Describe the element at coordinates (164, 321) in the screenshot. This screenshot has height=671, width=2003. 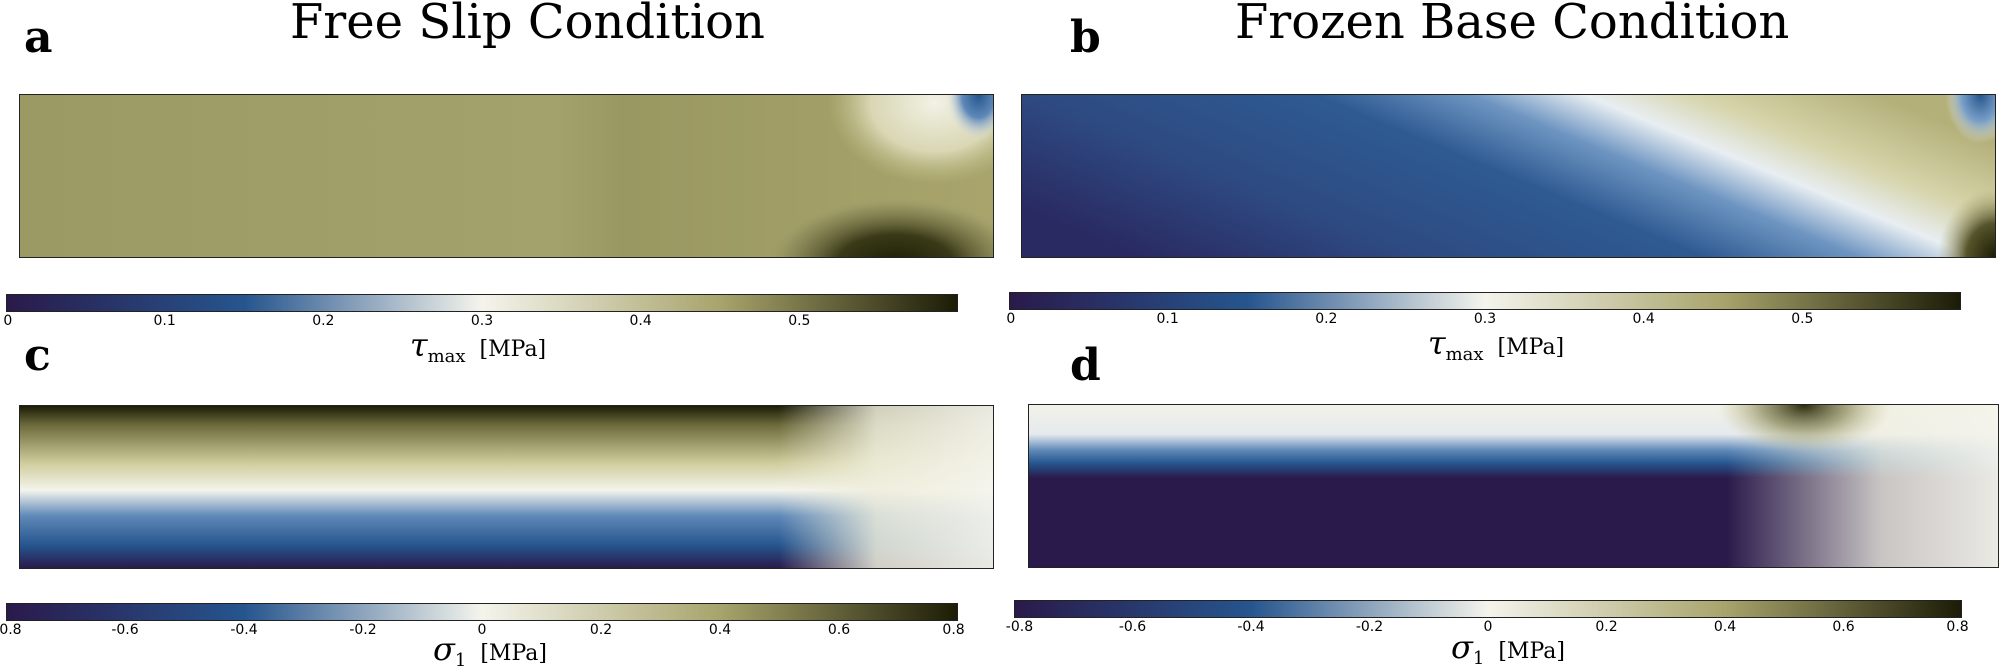
I see `colorbar-a-tick-label: 0.1` at that location.